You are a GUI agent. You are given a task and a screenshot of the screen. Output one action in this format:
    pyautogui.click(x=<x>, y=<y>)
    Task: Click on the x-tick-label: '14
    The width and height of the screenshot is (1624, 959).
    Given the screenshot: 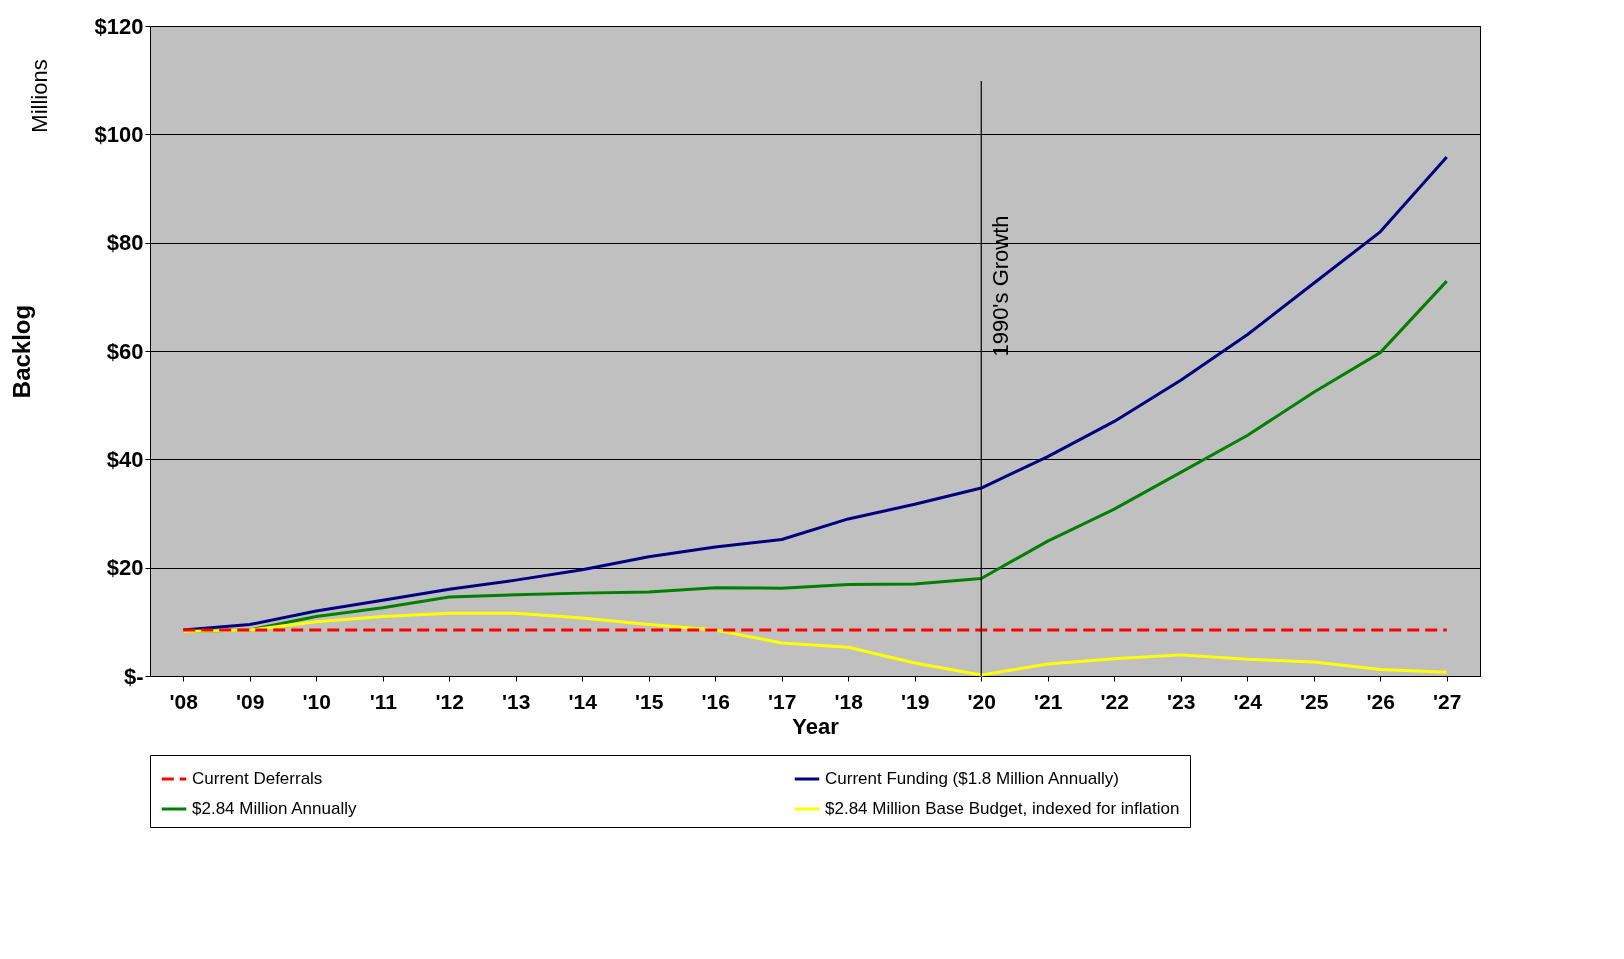 What is the action you would take?
    pyautogui.click(x=583, y=701)
    